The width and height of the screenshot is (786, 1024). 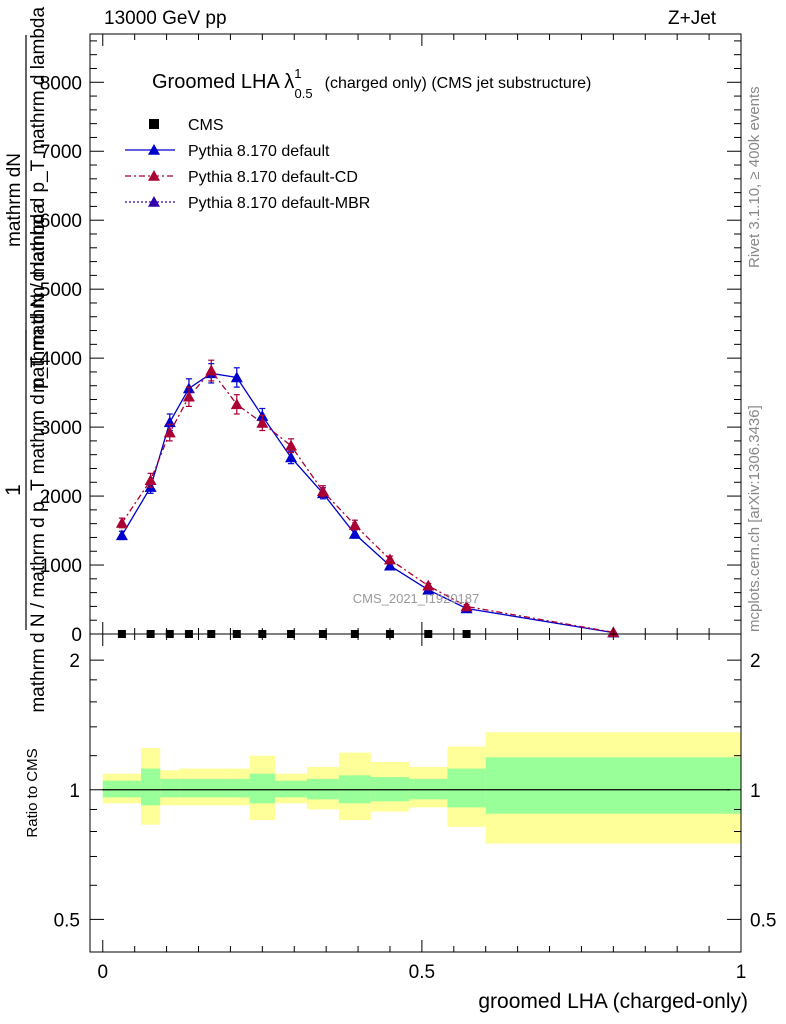 I want to click on y-tick-label: 2000, so click(x=61, y=497).